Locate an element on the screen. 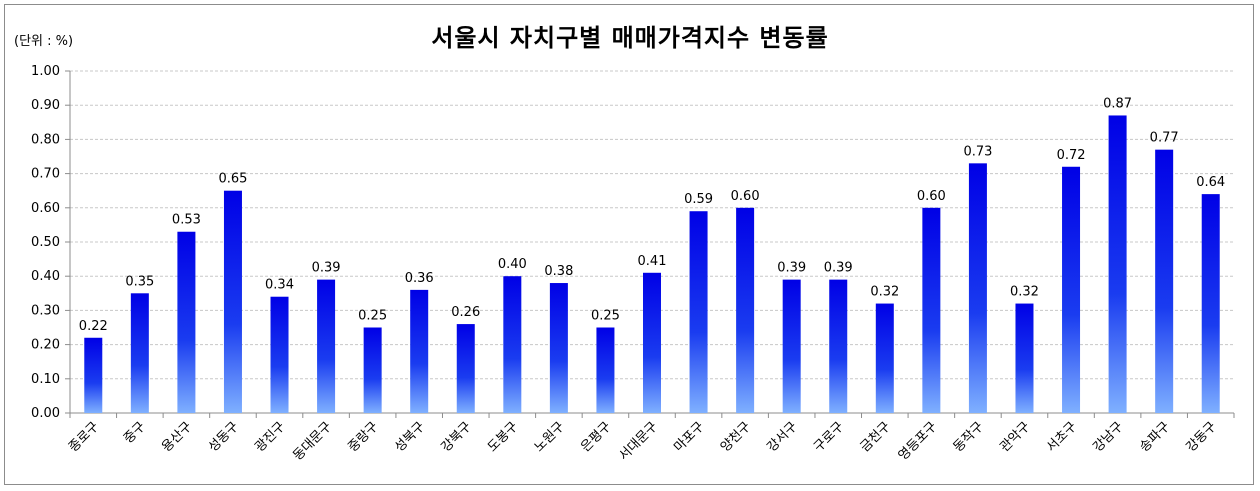 Image resolution: width=1260 pixels, height=491 pixels. chart-title: 서울시 자치구별 매매가격지수 변동률 is located at coordinates (630, 38).